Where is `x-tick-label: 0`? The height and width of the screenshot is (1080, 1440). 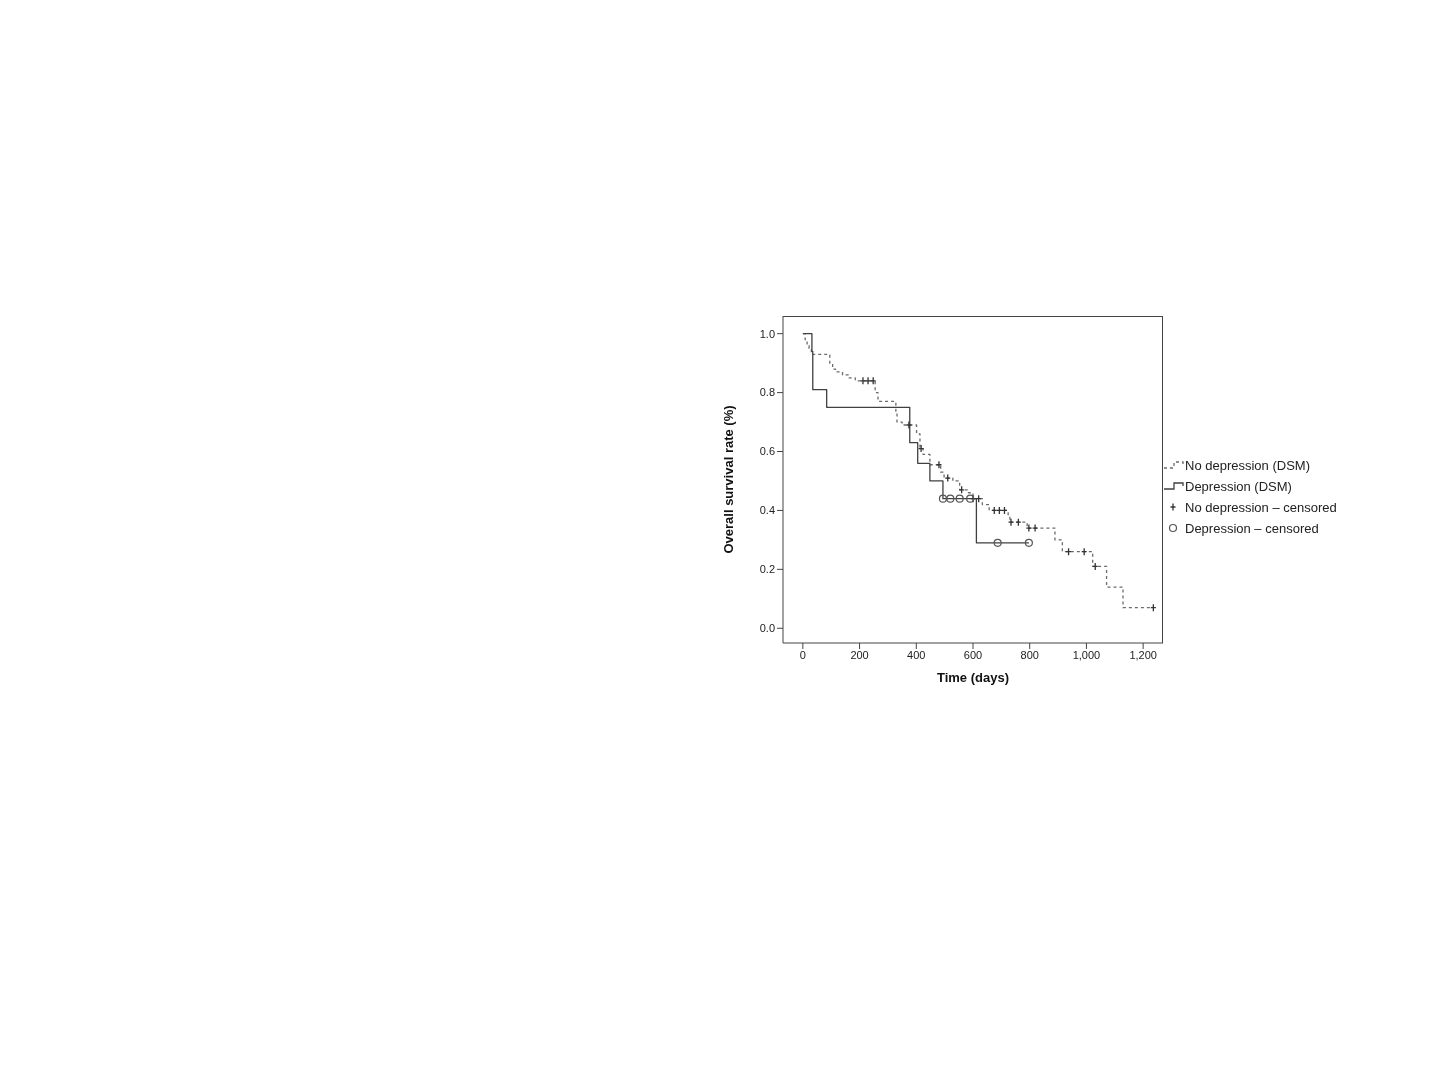
x-tick-label: 0 is located at coordinates (802, 654).